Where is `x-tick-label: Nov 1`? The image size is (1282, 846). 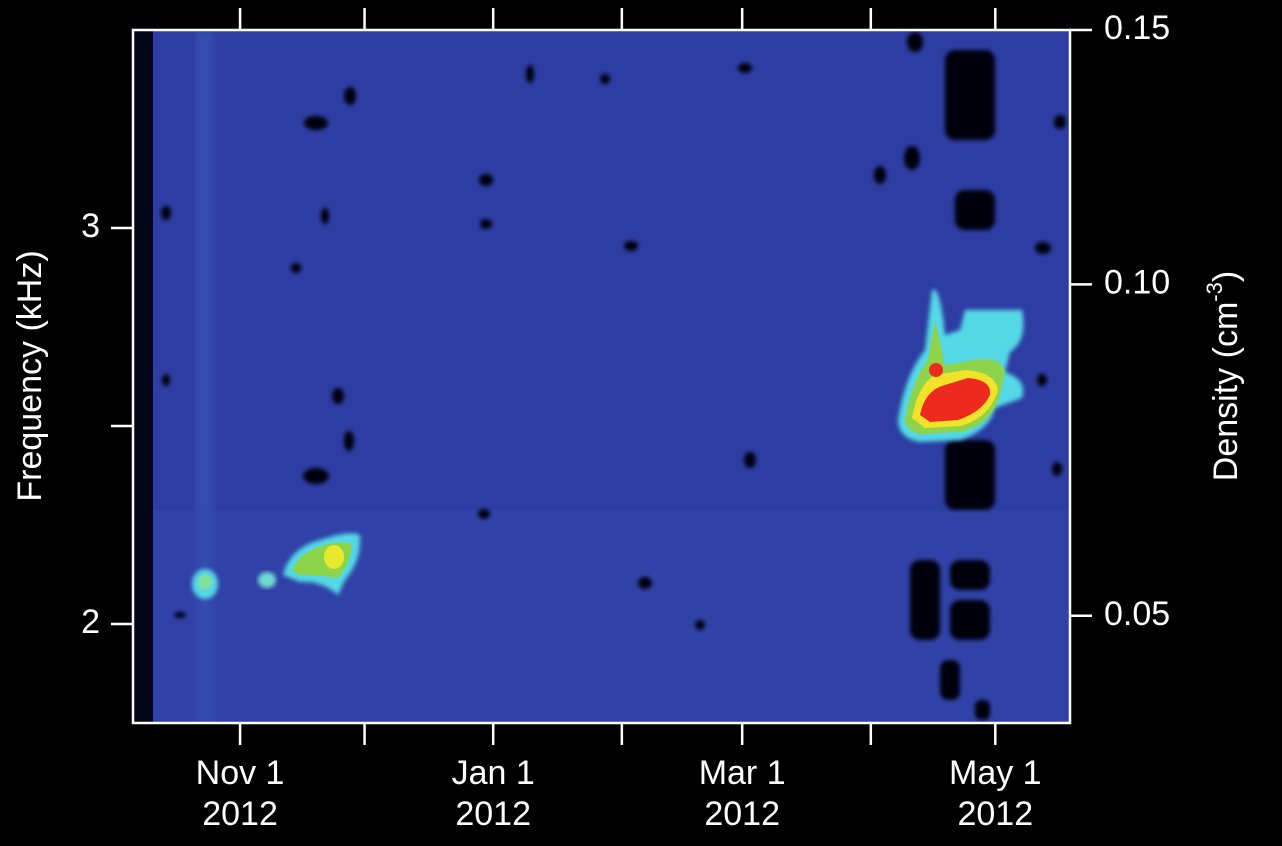 x-tick-label: Nov 1 is located at coordinates (240, 773).